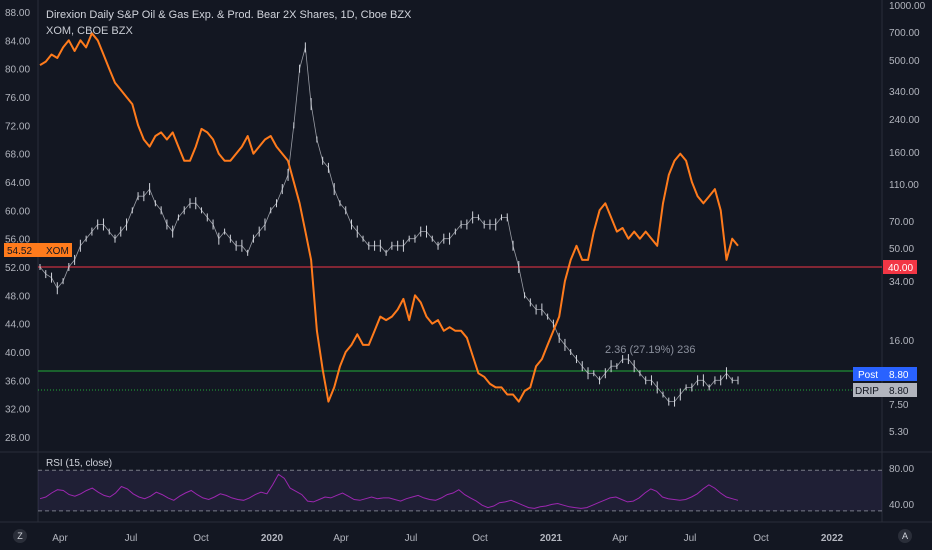  I want to click on right-axis-tick: 160.00, so click(904, 153).